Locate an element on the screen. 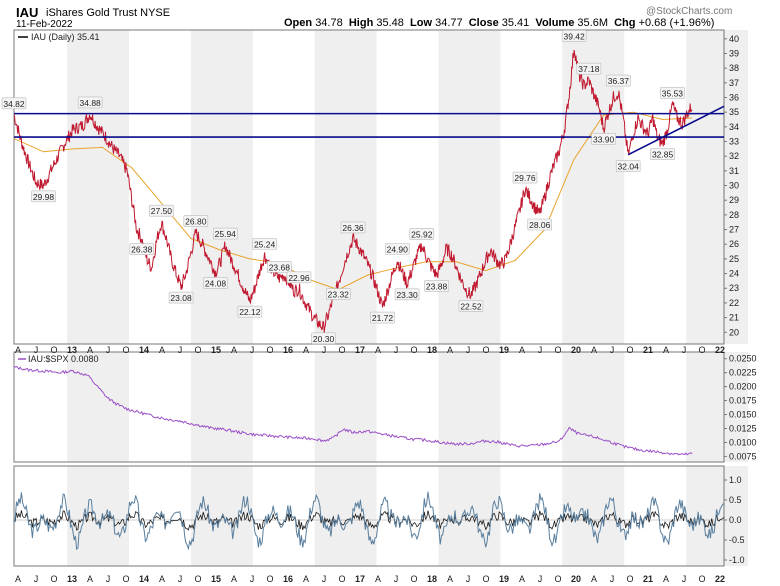 This screenshot has height=586, width=780. ratio-y-tick-label: 0.0225 is located at coordinates (743, 373).